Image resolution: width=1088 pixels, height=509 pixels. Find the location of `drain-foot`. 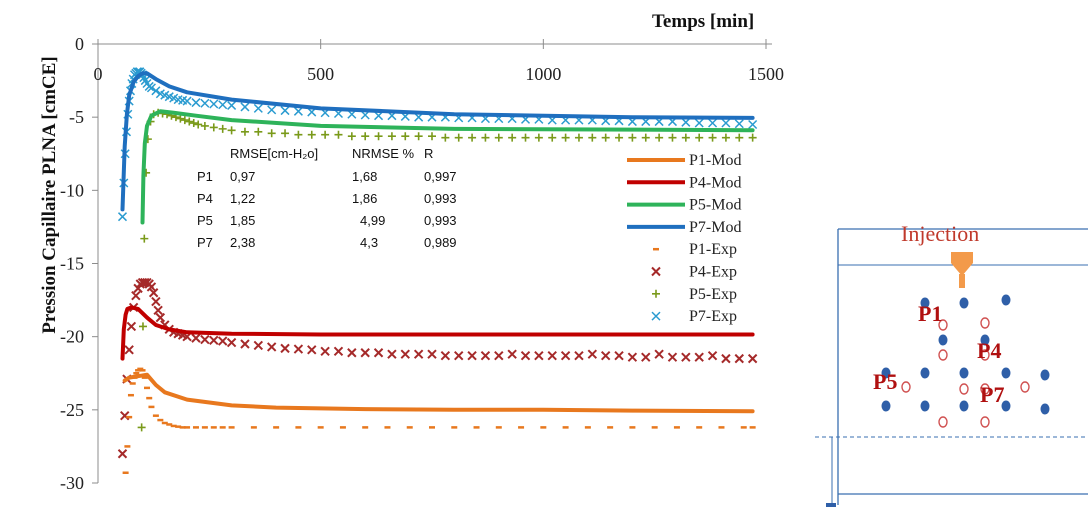

drain-foot is located at coordinates (831, 505).